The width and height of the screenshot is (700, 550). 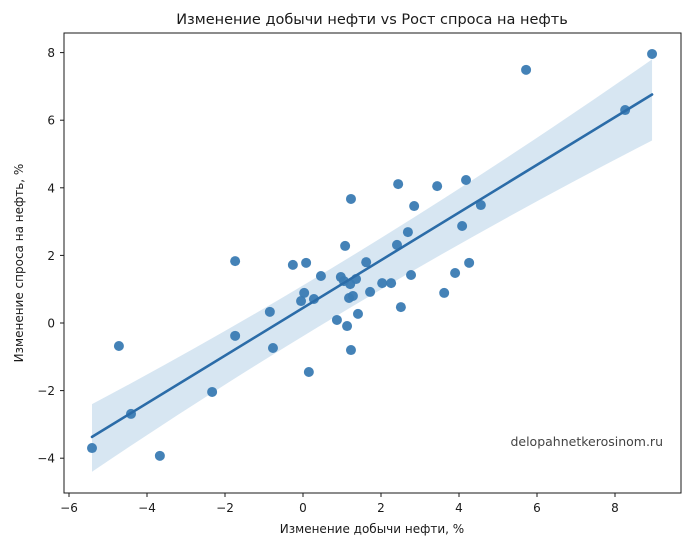 I want to click on y-tick-label: 0, so click(x=51, y=324).